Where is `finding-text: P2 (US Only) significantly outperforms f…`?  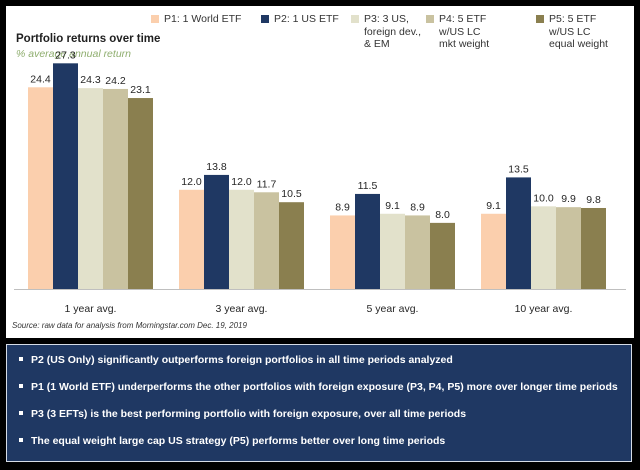
finding-text: P2 (US Only) significantly outperforms f… is located at coordinates (242, 360).